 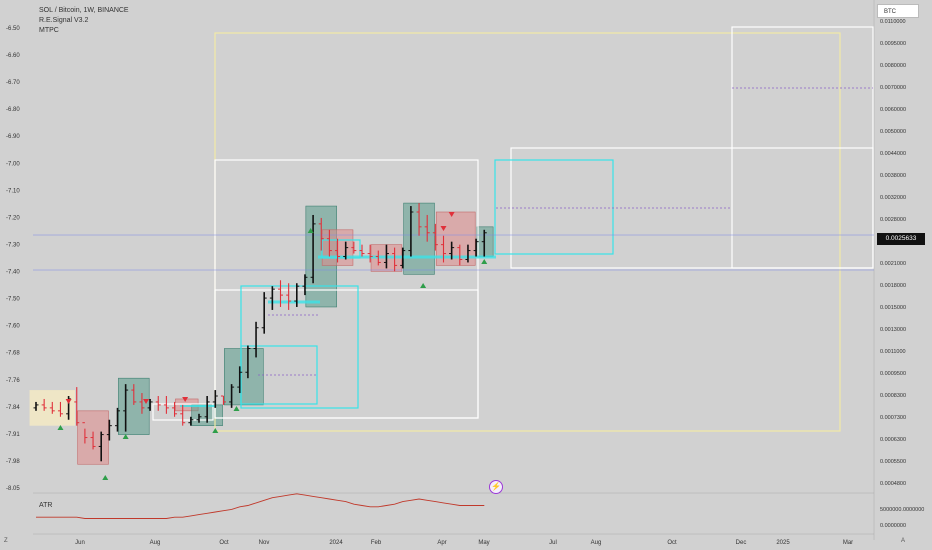 I want to click on right-tick-label: 0.0038000, so click(x=893, y=176).